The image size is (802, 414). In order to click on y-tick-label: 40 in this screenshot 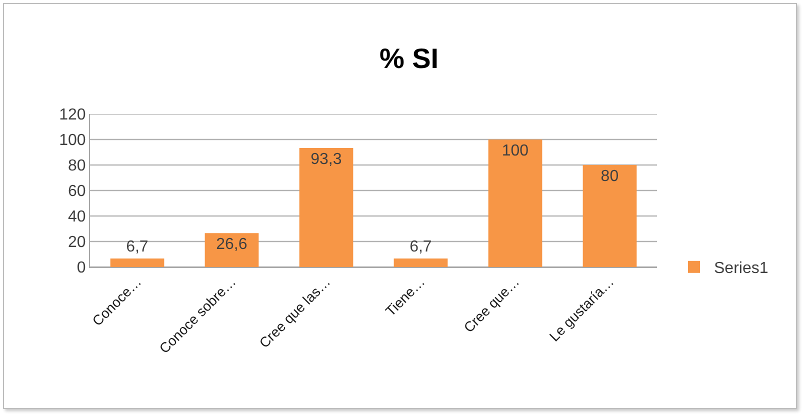, I will do `click(77, 217)`.